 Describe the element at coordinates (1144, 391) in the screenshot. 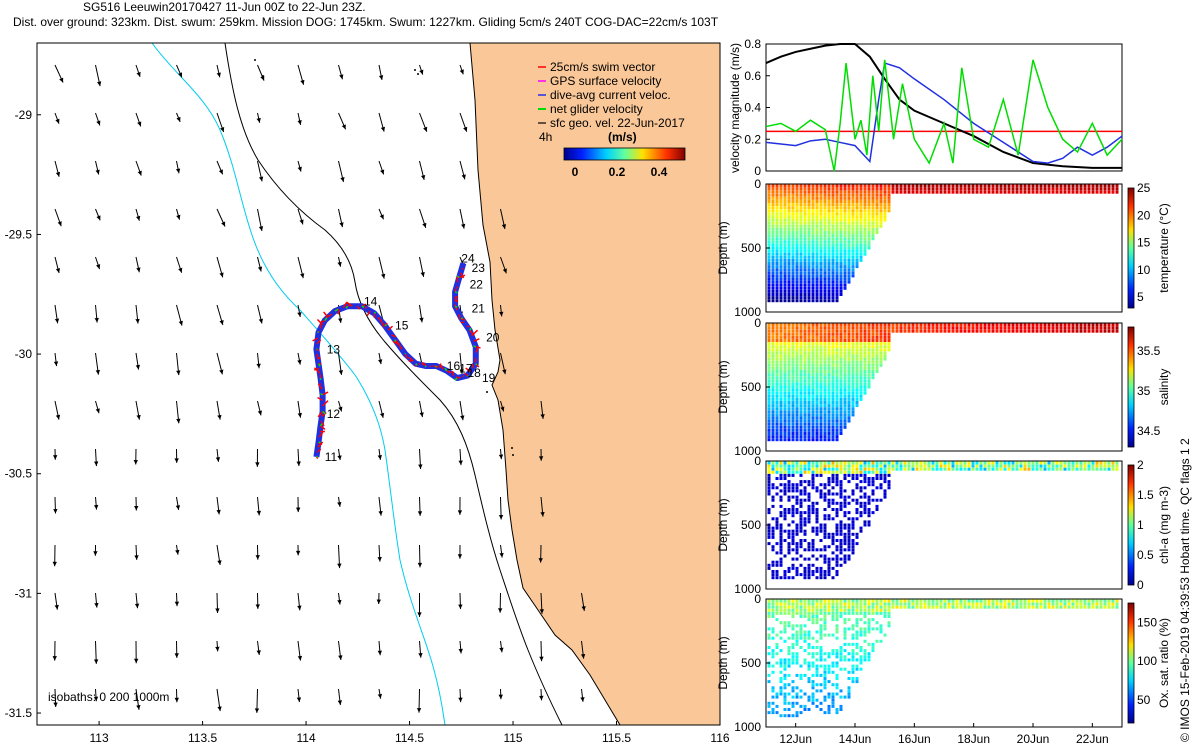

I see `colorbar-tick-label: 35` at that location.